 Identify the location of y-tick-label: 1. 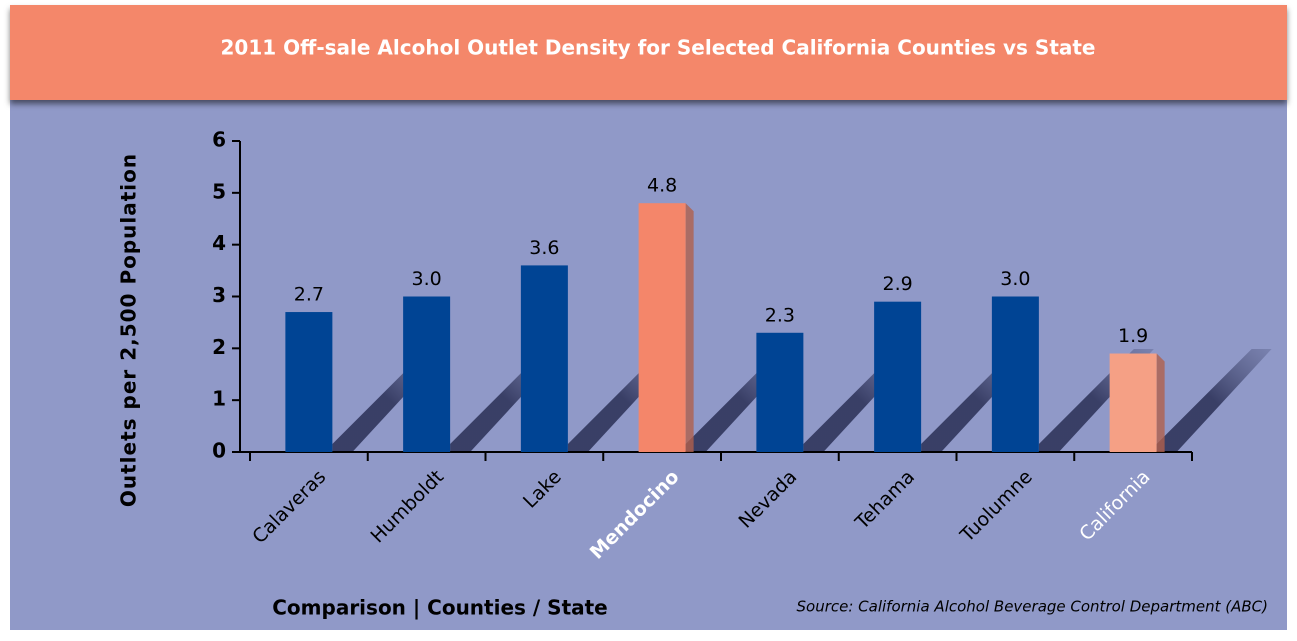
(219, 399).